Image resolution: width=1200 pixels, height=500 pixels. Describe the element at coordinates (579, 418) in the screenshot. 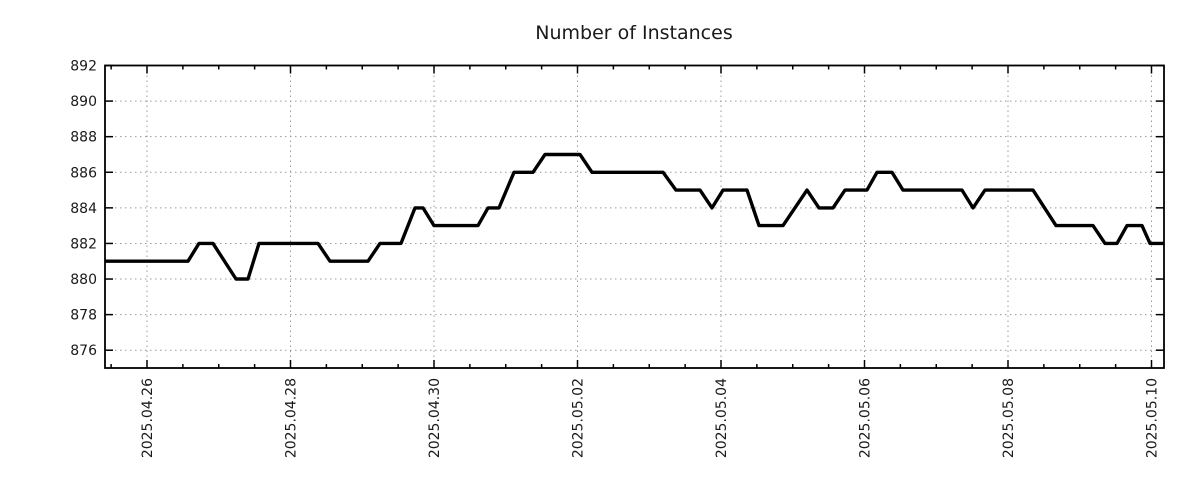

I see `x-tick-label: 2025.05.02` at that location.